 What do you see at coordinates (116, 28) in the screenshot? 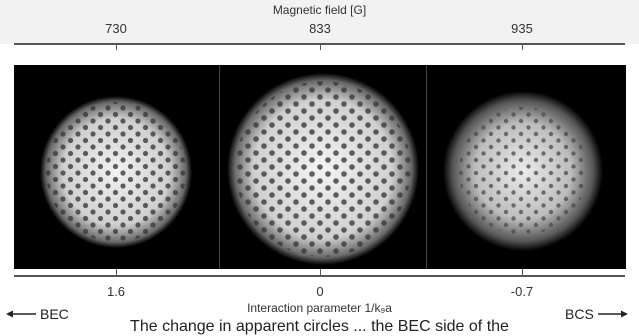
I see `top-tick-label-730: 730` at bounding box center [116, 28].